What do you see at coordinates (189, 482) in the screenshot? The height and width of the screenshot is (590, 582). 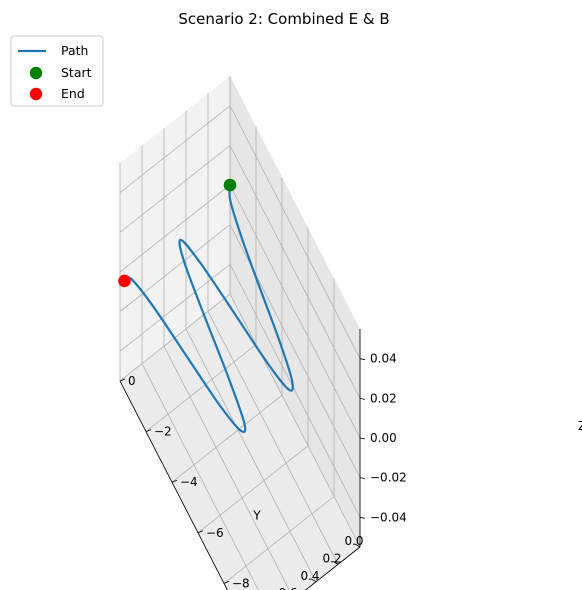 I see `y-tick-label-2: −4` at bounding box center [189, 482].